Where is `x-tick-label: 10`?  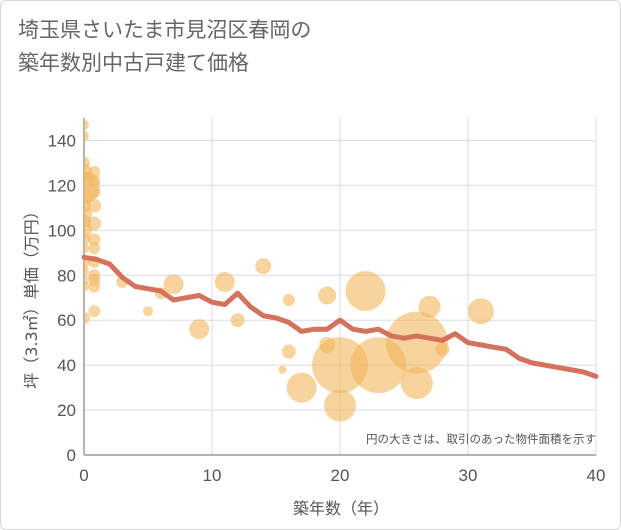 x-tick-label: 10 is located at coordinates (212, 475).